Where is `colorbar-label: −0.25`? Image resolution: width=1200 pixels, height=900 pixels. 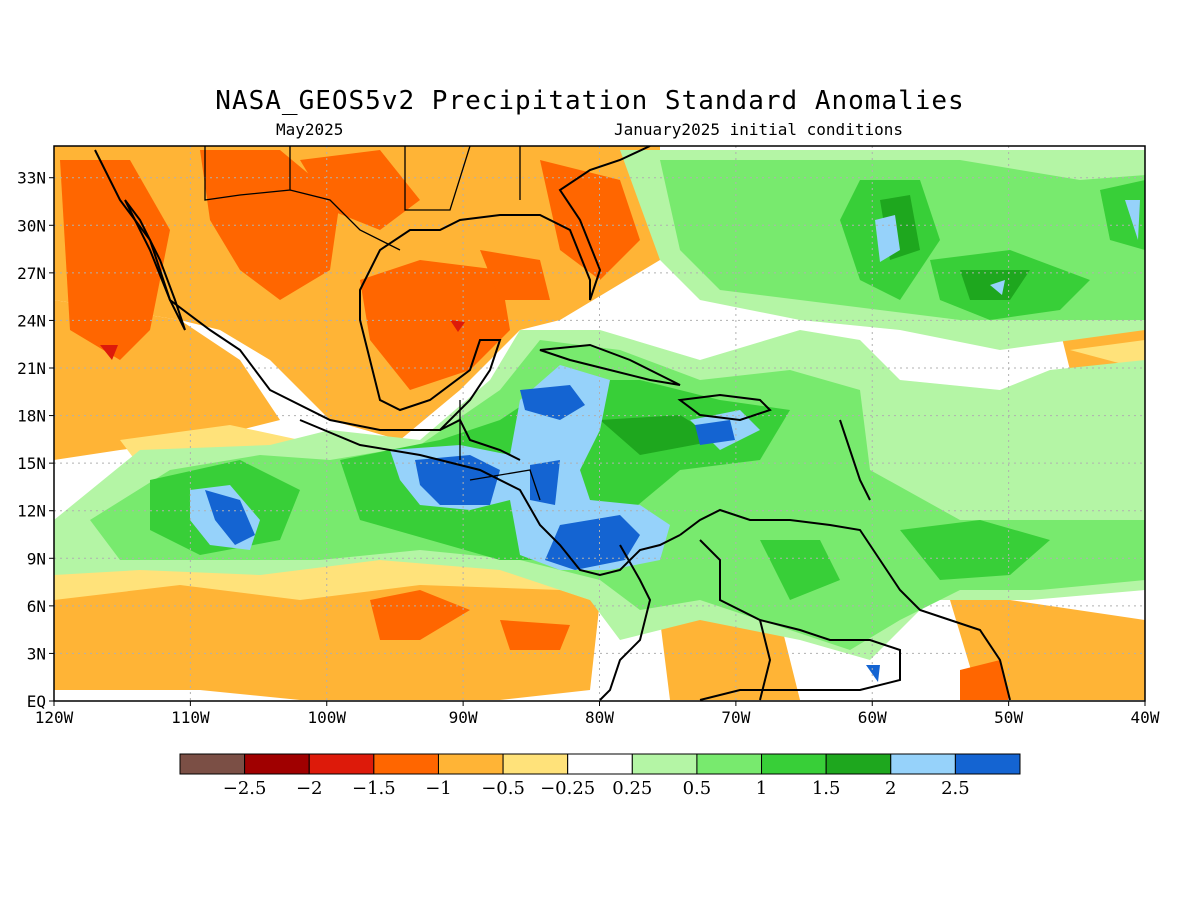
colorbar-label: −0.25 is located at coordinates (567, 788).